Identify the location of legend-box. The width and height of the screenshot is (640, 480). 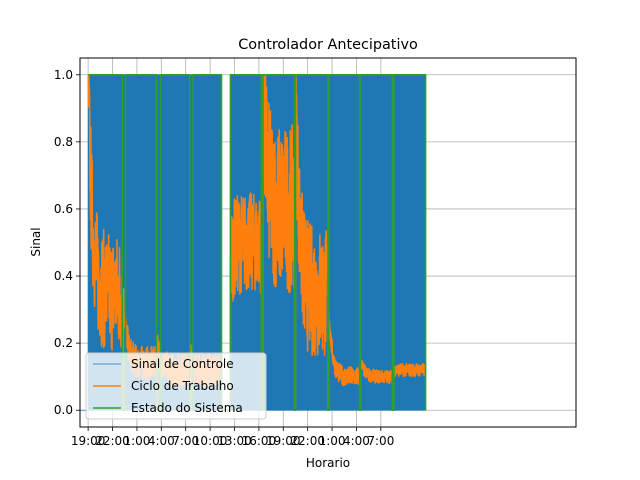
(176, 386).